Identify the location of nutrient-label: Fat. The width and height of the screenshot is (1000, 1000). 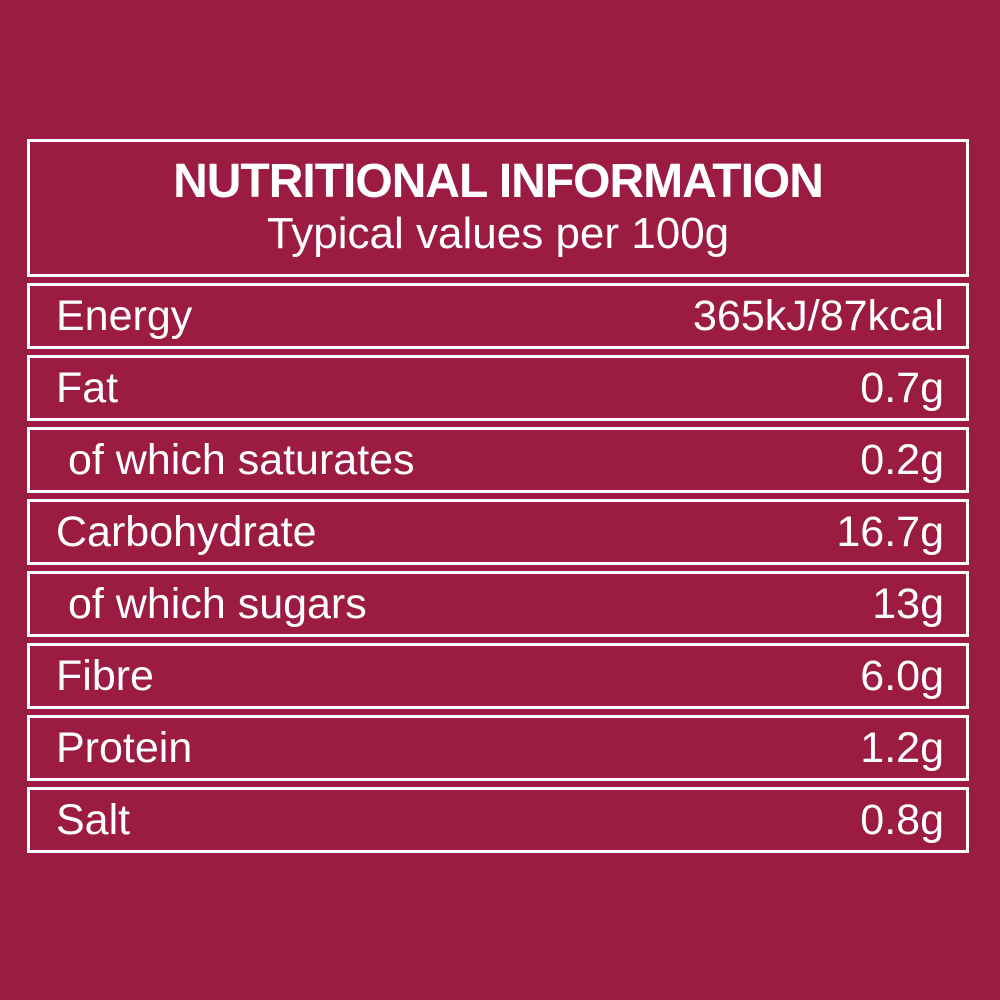
(87, 387).